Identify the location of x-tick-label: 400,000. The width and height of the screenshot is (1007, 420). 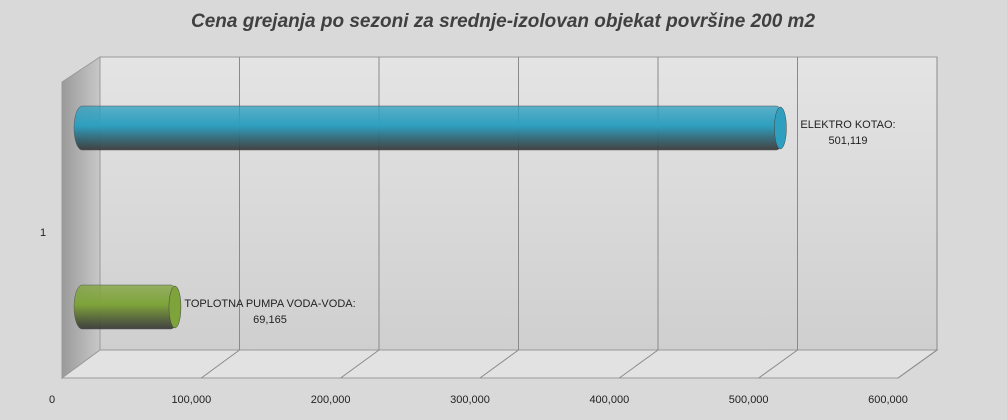
(609, 400).